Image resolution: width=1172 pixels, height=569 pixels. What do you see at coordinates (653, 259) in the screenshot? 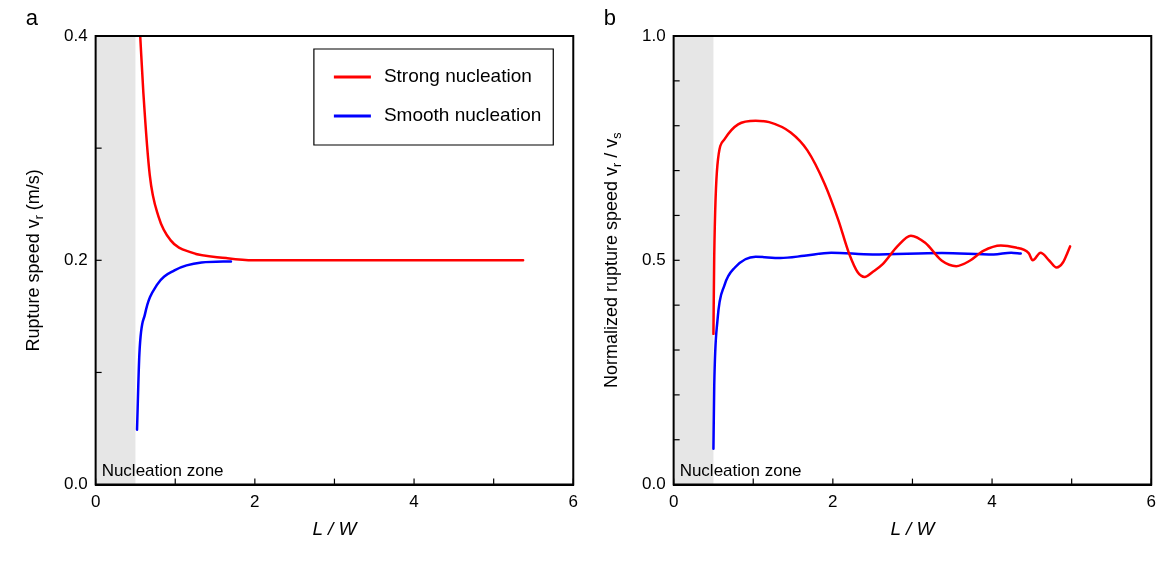
I see `y-tick-label: 0.5` at bounding box center [653, 259].